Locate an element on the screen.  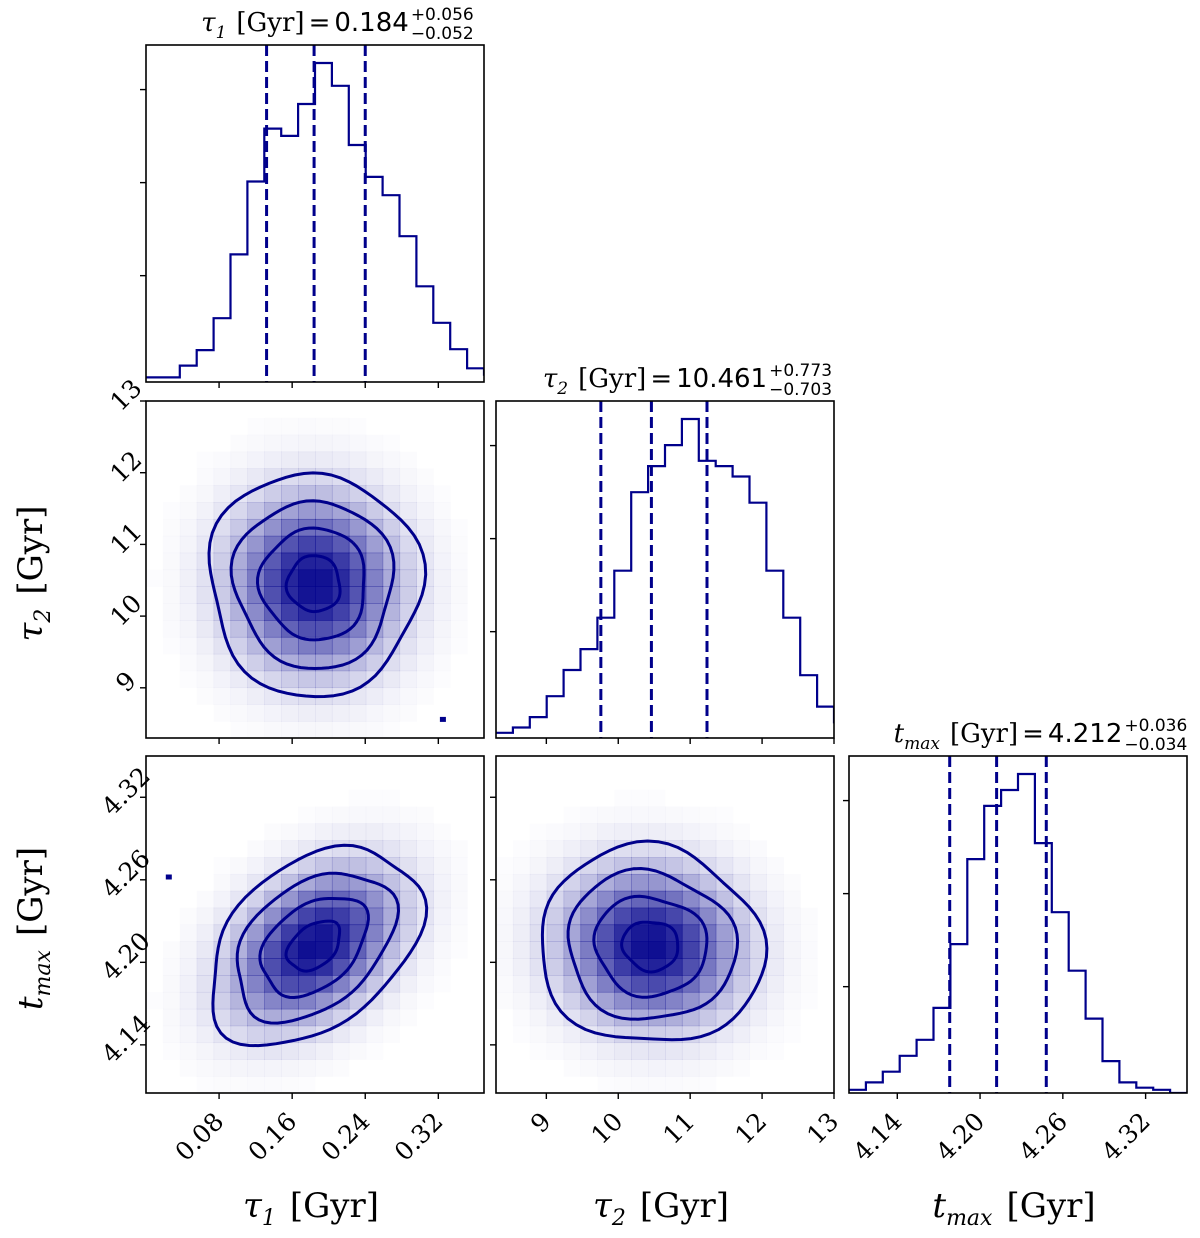
title-subscript: 2 is located at coordinates (562, 389).